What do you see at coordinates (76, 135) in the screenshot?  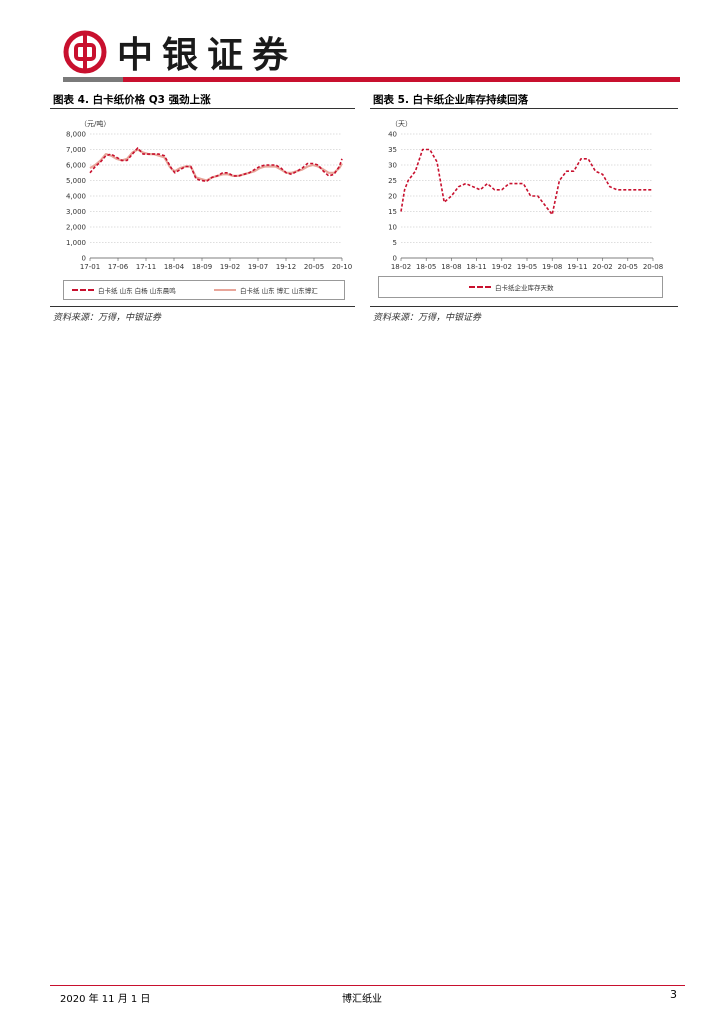 I see `price-chart-y-tick-label: 8,000` at bounding box center [76, 135].